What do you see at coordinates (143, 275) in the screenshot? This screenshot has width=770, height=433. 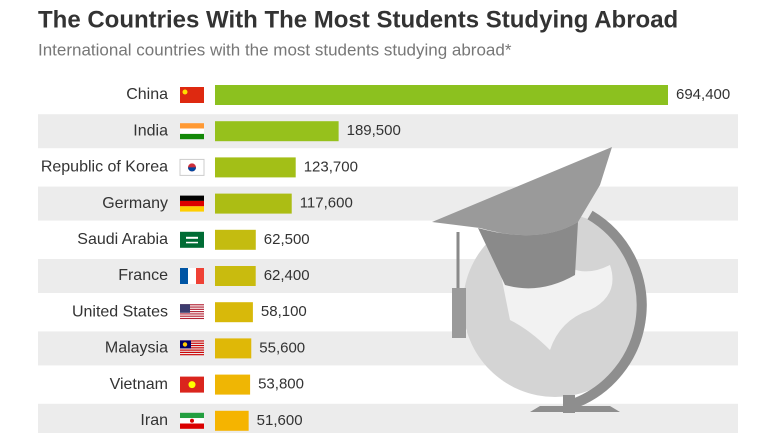 I see `category-label: France` at bounding box center [143, 275].